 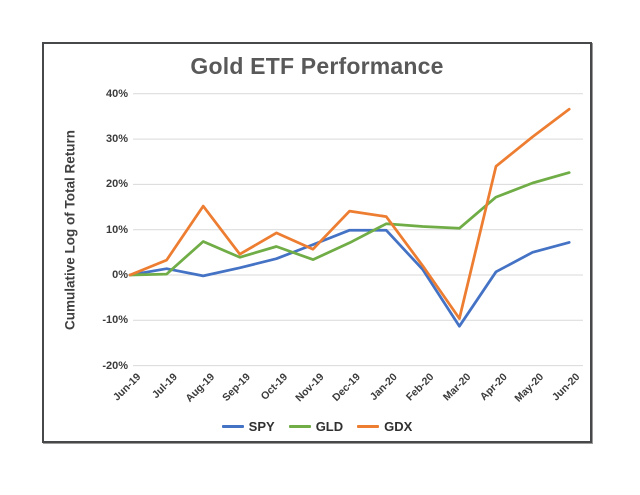 I want to click on y-tick-label-20%: 20%, so click(x=116, y=184).